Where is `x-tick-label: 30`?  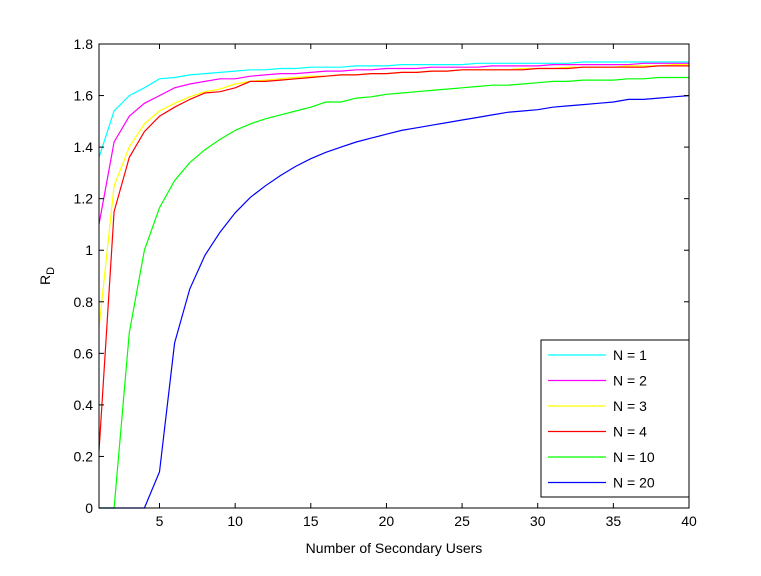 x-tick-label: 30 is located at coordinates (538, 521).